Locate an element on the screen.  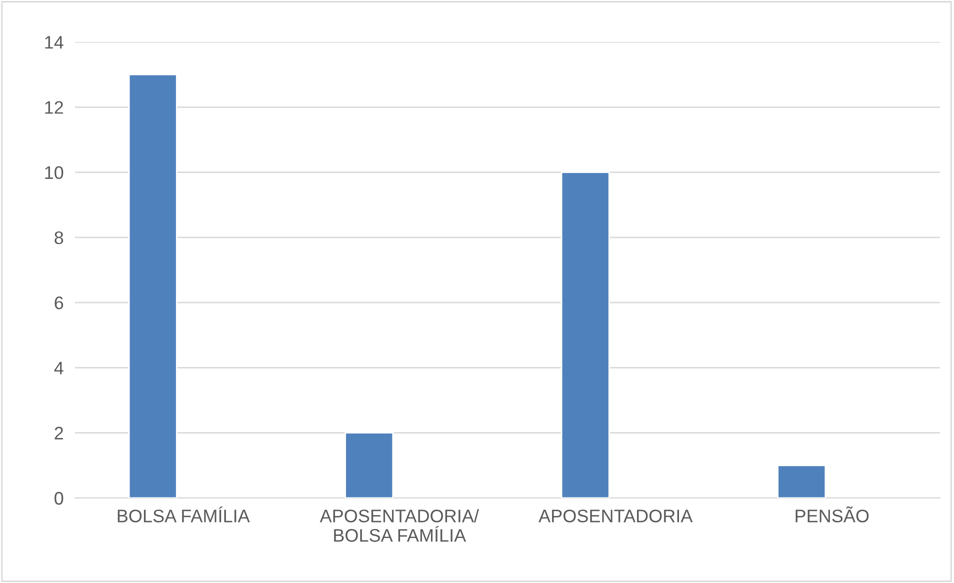
x-tick-label: PENSÃO is located at coordinates (832, 514).